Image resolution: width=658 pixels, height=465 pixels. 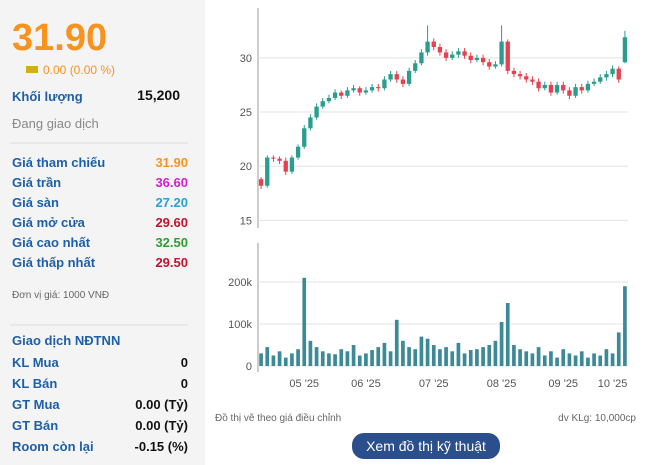 I want to click on foreign-label: GT Bán, so click(x=35, y=425).